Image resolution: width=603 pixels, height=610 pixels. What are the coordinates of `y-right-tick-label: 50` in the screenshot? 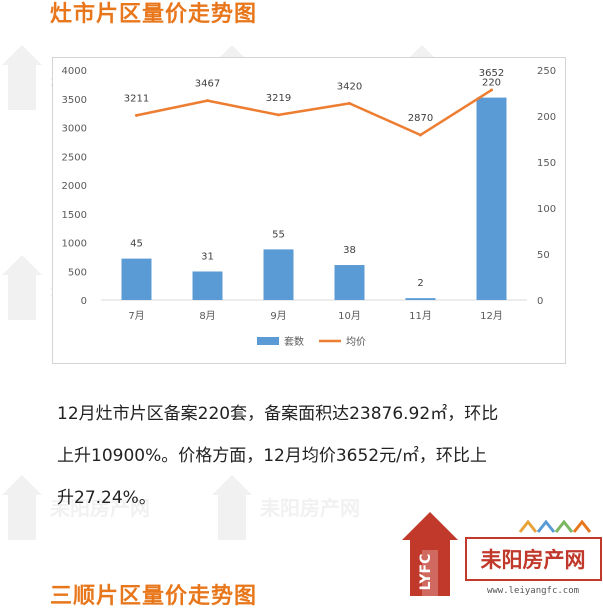 It's located at (543, 255).